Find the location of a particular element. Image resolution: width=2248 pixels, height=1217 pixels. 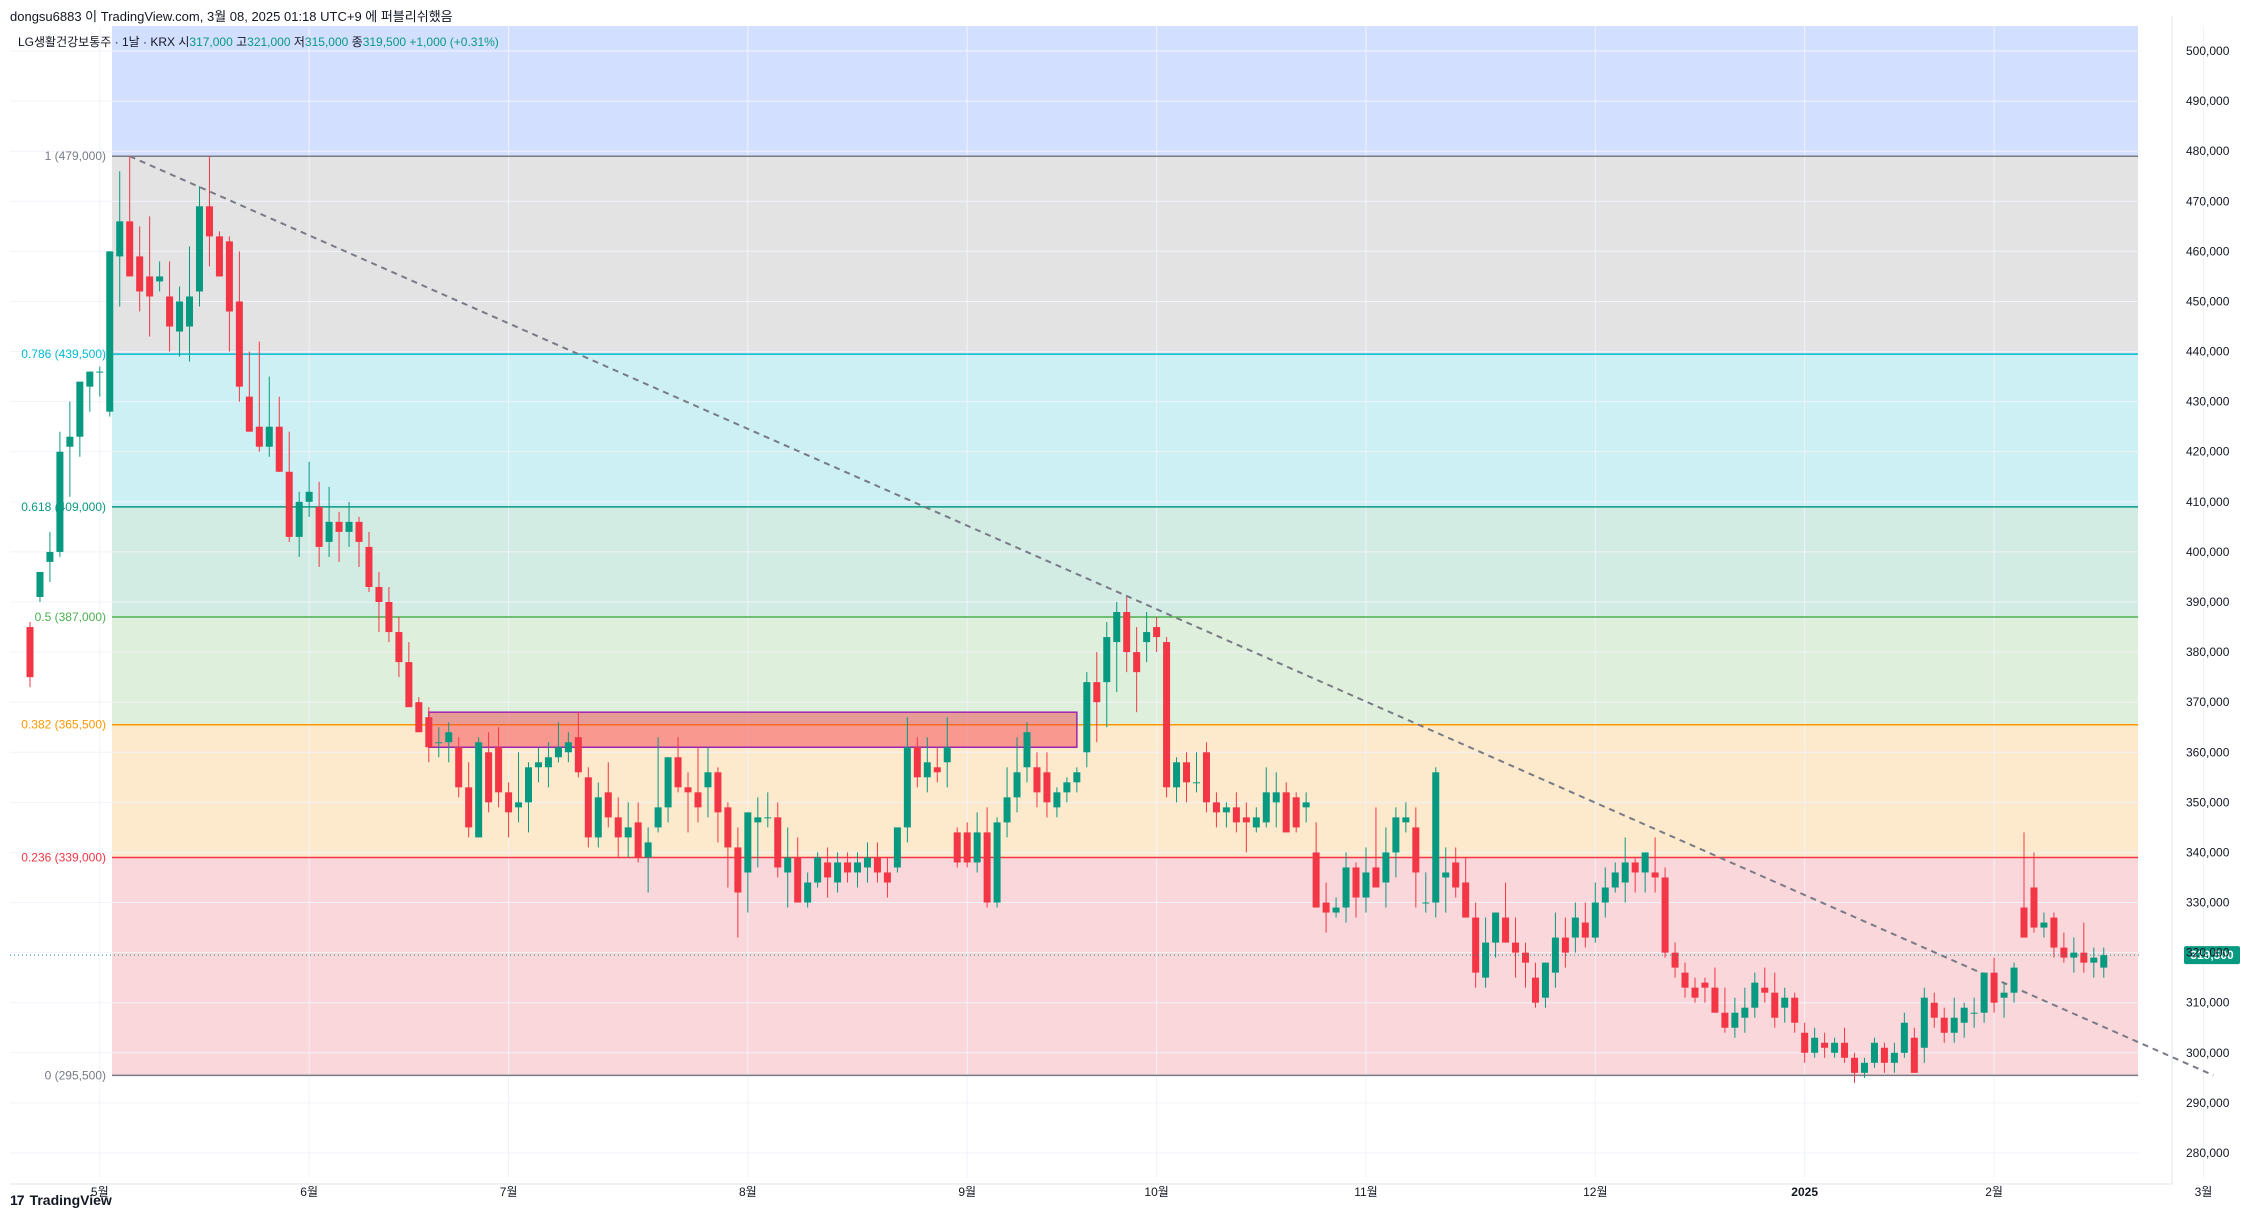

price-tick-label: 300,000 is located at coordinates (2208, 1053).